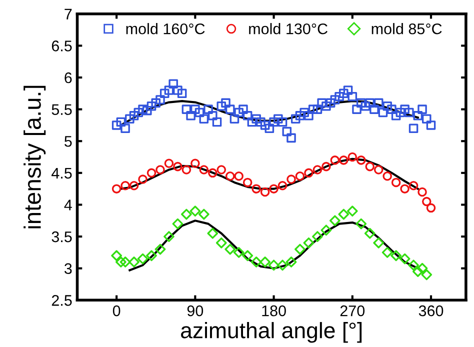 The image size is (474, 347). What do you see at coordinates (62, 300) in the screenshot?
I see `y-tick-label: 2.5` at bounding box center [62, 300].